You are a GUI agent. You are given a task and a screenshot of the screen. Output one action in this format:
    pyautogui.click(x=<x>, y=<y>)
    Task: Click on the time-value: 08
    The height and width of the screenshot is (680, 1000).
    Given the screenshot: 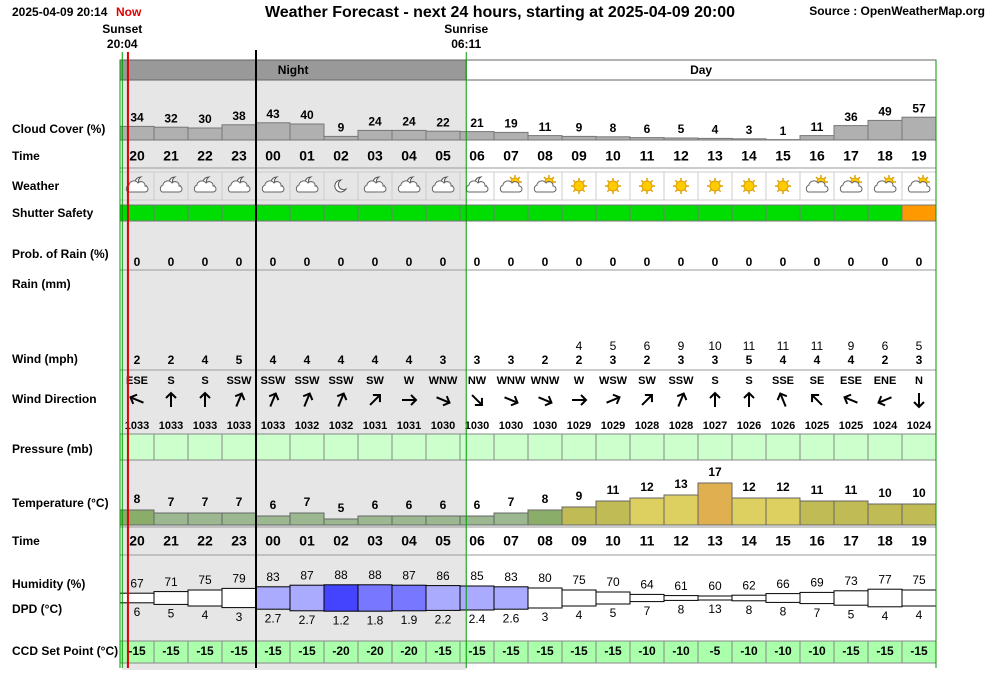 What is the action you would take?
    pyautogui.click(x=545, y=156)
    